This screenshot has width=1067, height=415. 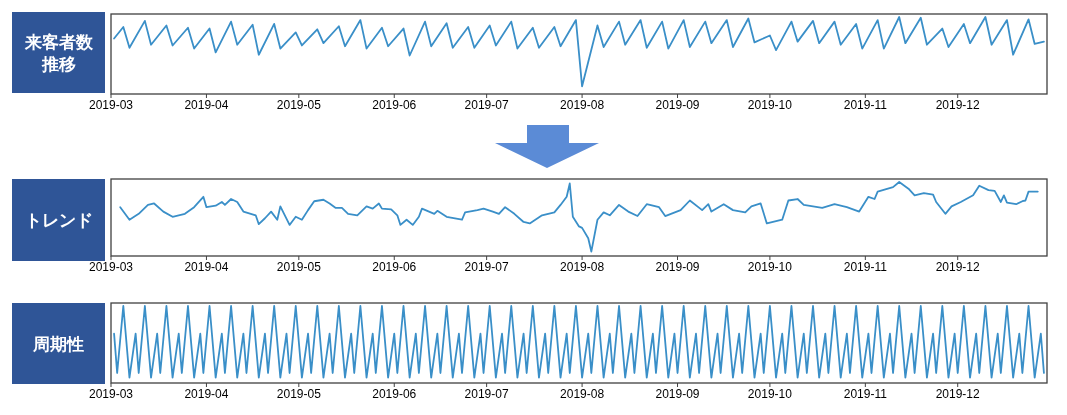 What do you see at coordinates (58, 52) in the screenshot?
I see `text: 来客者数推移` at bounding box center [58, 52].